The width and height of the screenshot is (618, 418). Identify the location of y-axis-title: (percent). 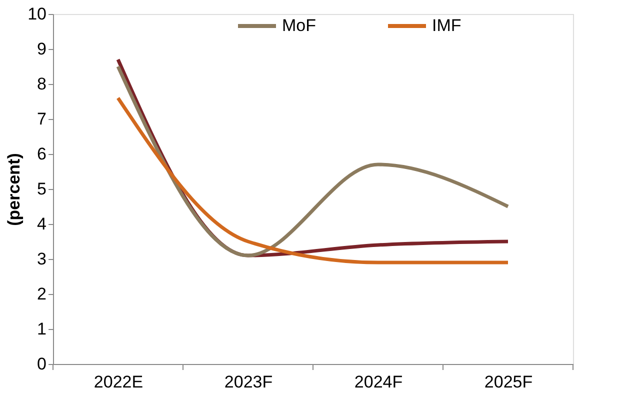
(14, 189).